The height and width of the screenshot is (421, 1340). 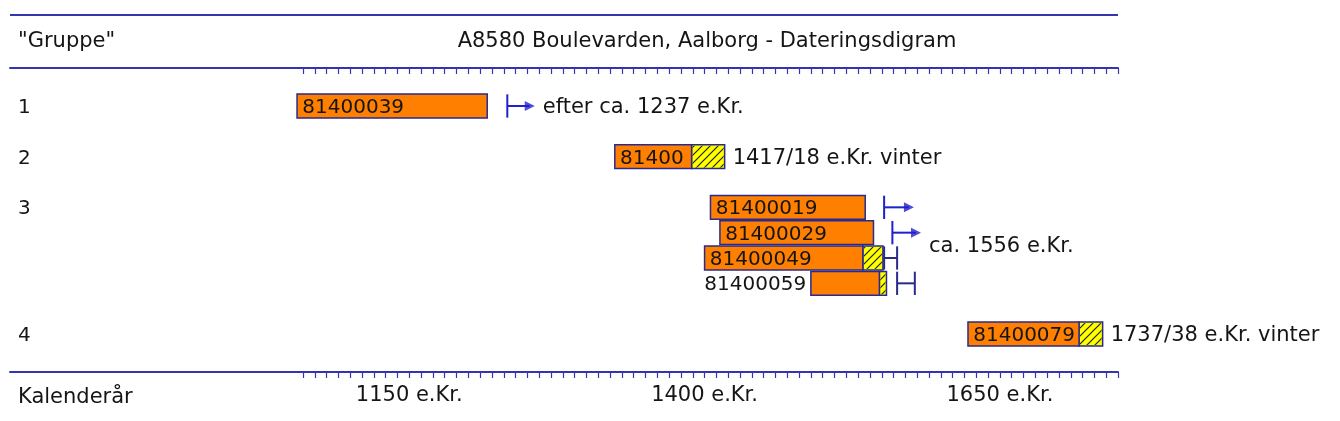 I want to click on y-tick-label: 2, so click(x=24, y=156).